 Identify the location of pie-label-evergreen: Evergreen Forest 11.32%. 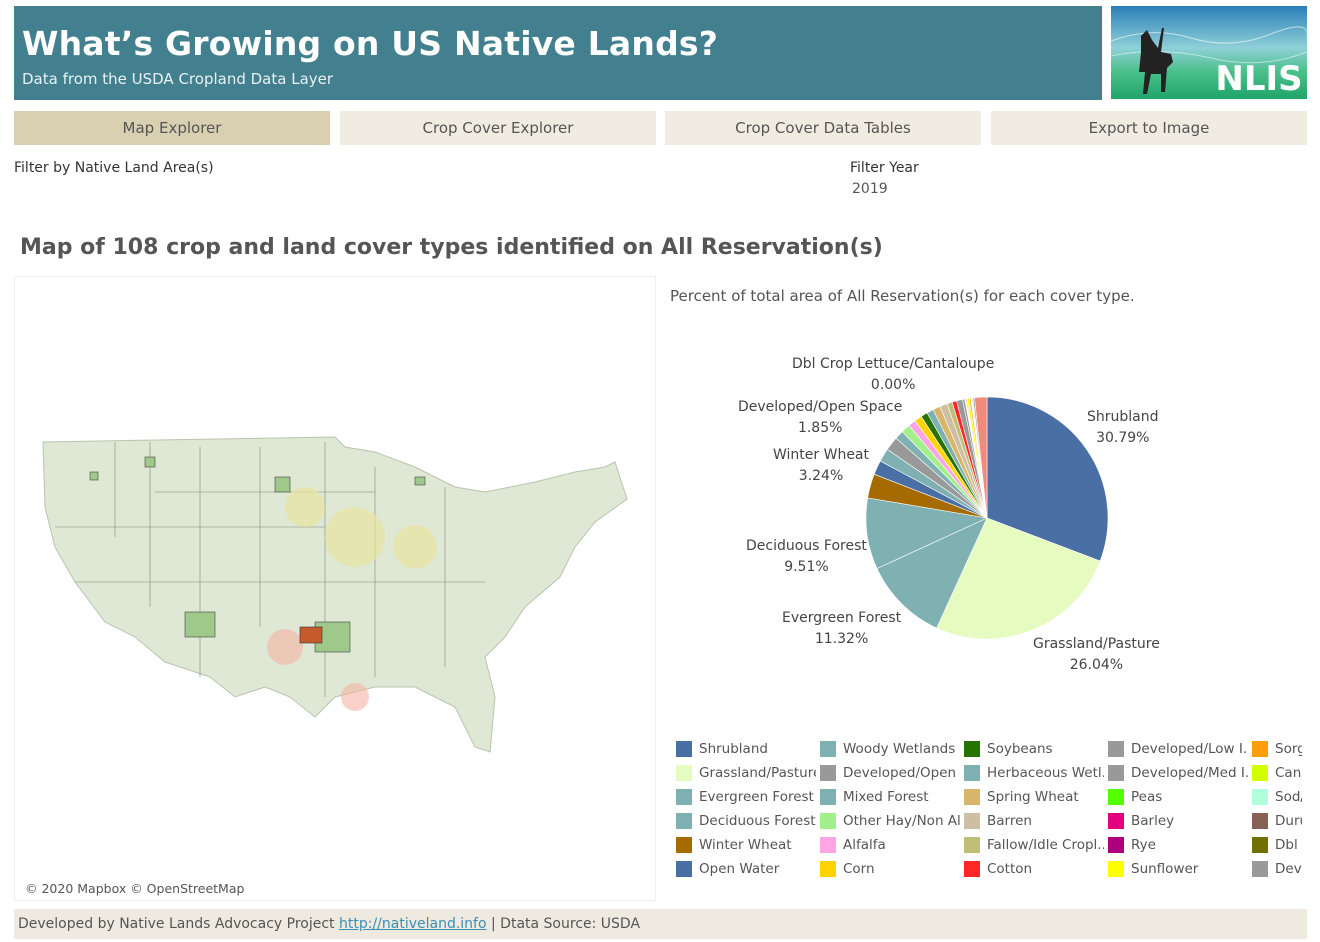
(842, 628).